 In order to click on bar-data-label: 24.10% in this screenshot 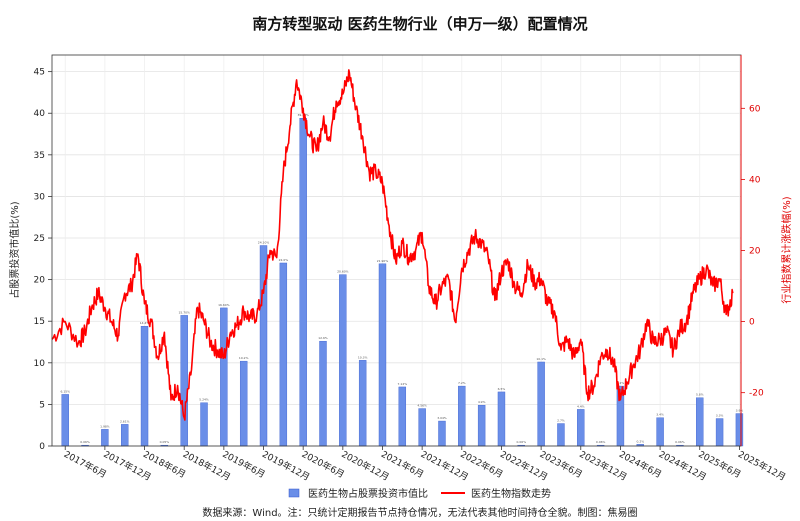, I will do `click(264, 243)`.